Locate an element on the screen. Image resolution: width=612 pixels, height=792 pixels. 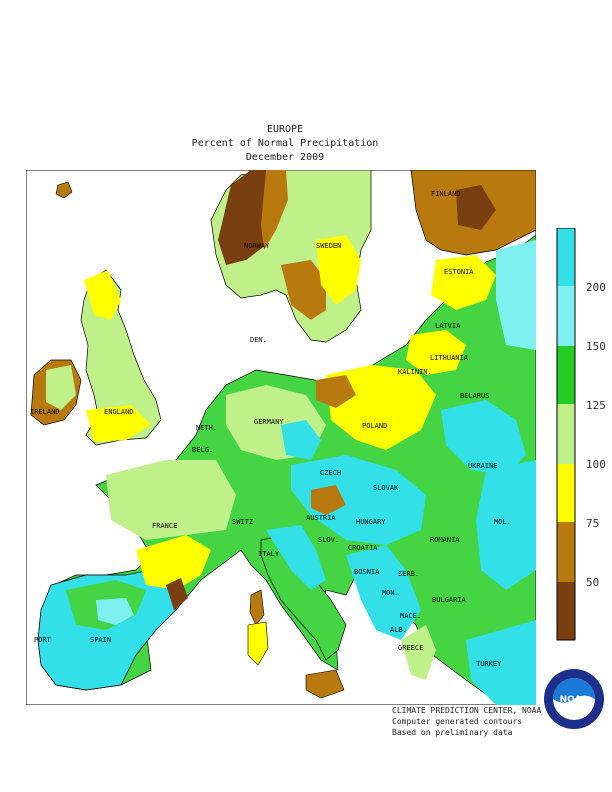
anomaly-france-brown is located at coordinates (177, 594).